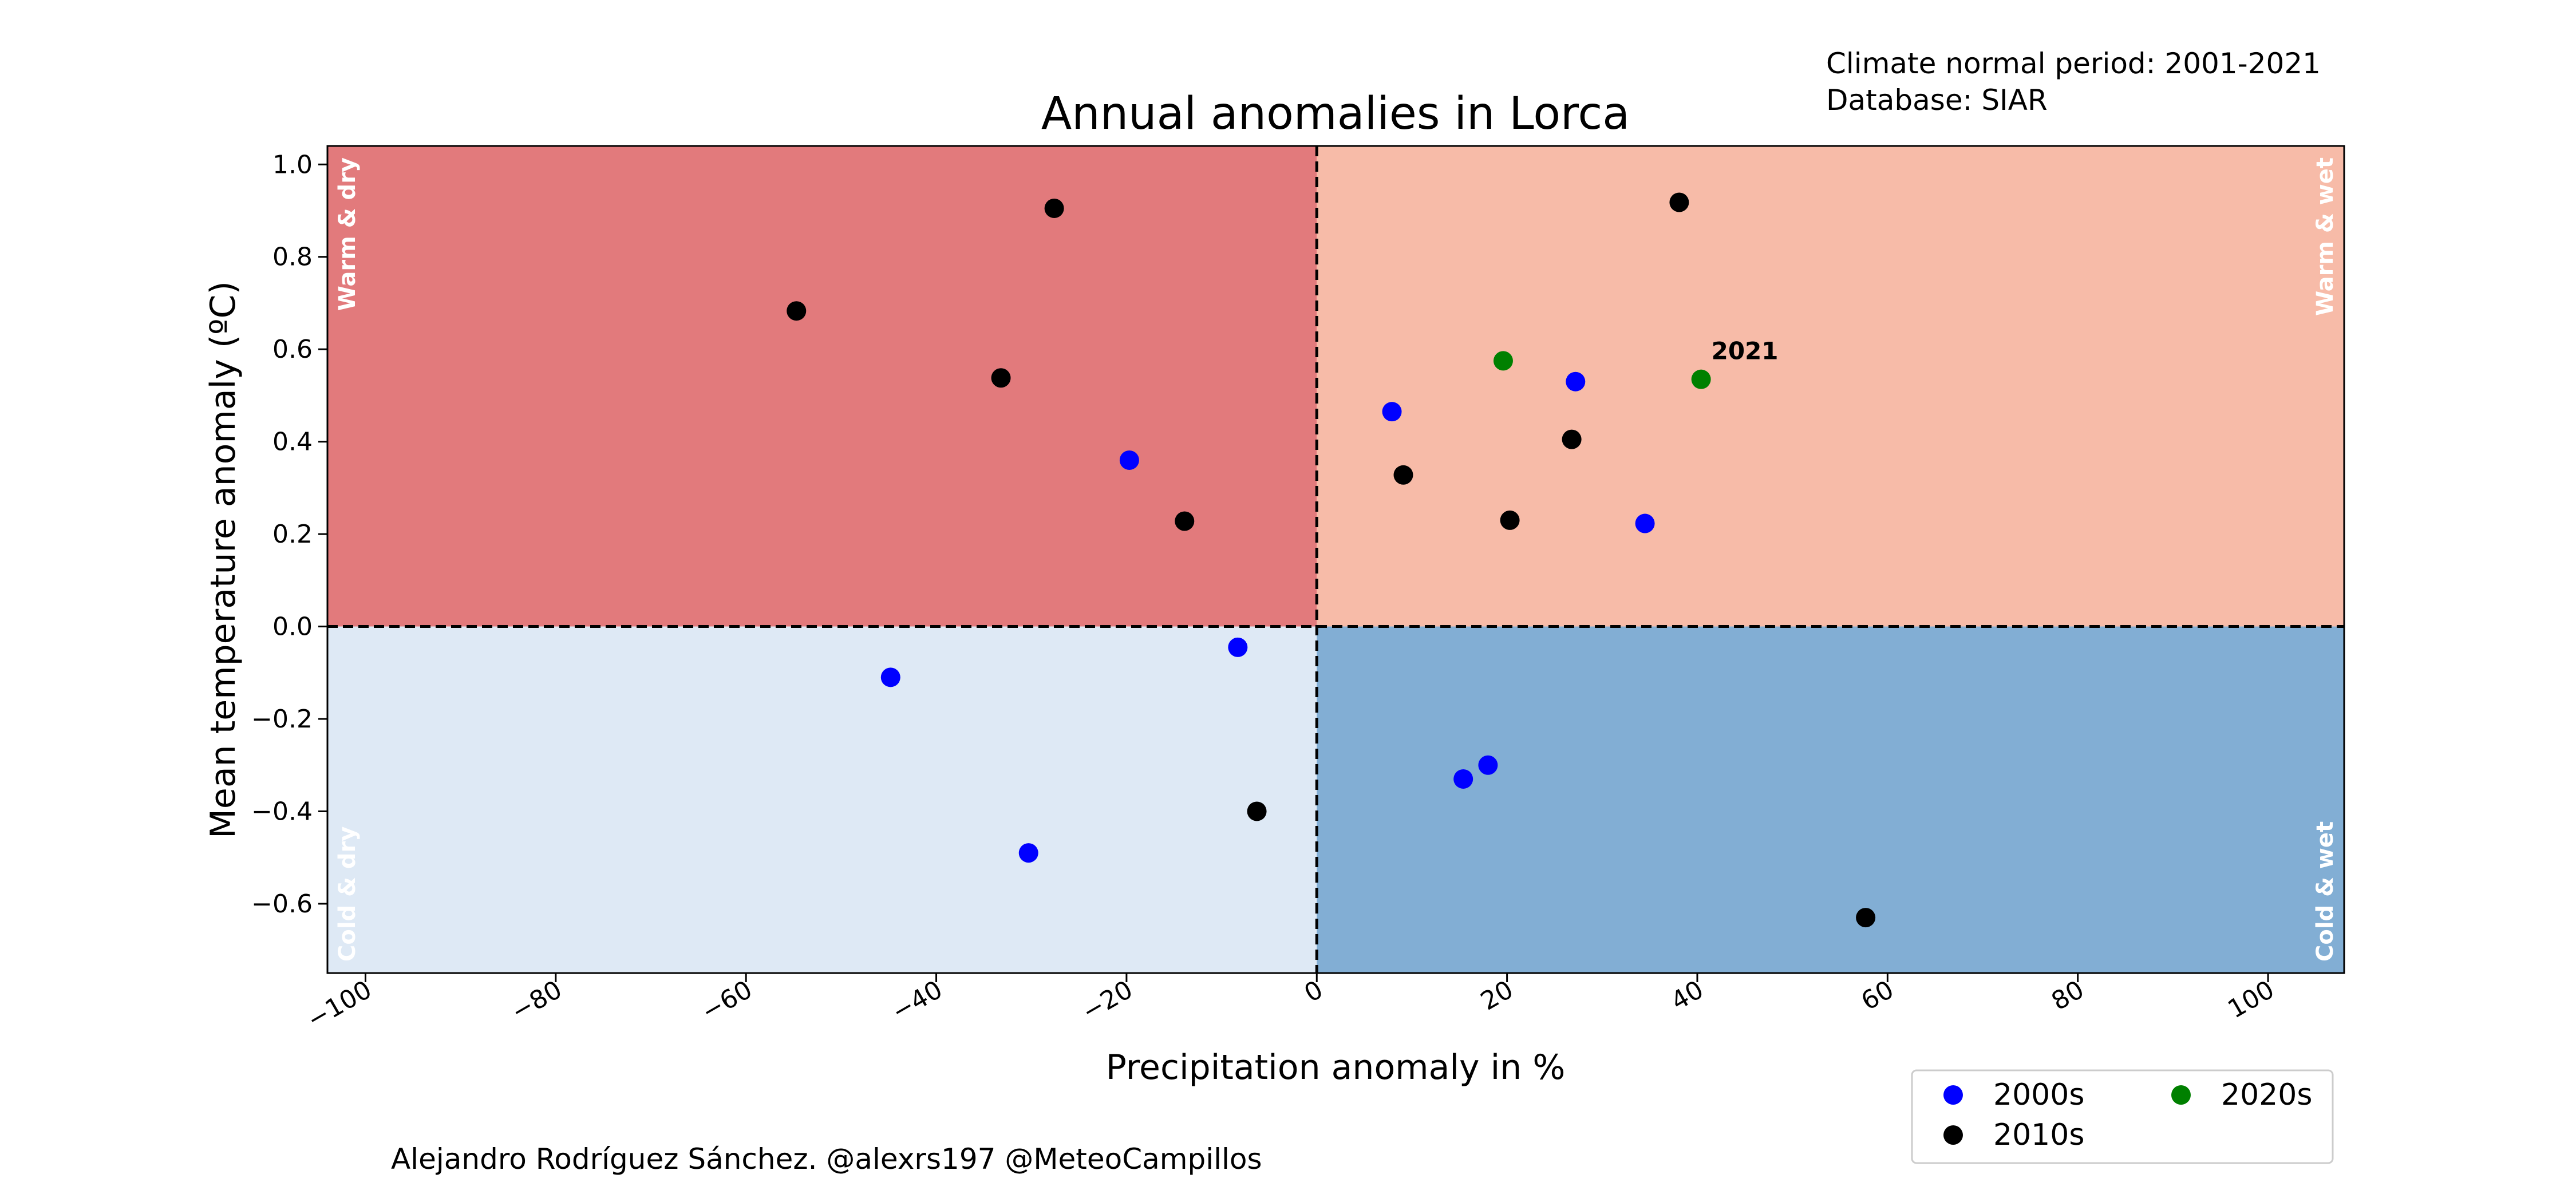 The height and width of the screenshot is (1202, 2576). Describe the element at coordinates (347, 895) in the screenshot. I see `quadrant-label-cold-dry: Cold & dry` at that location.